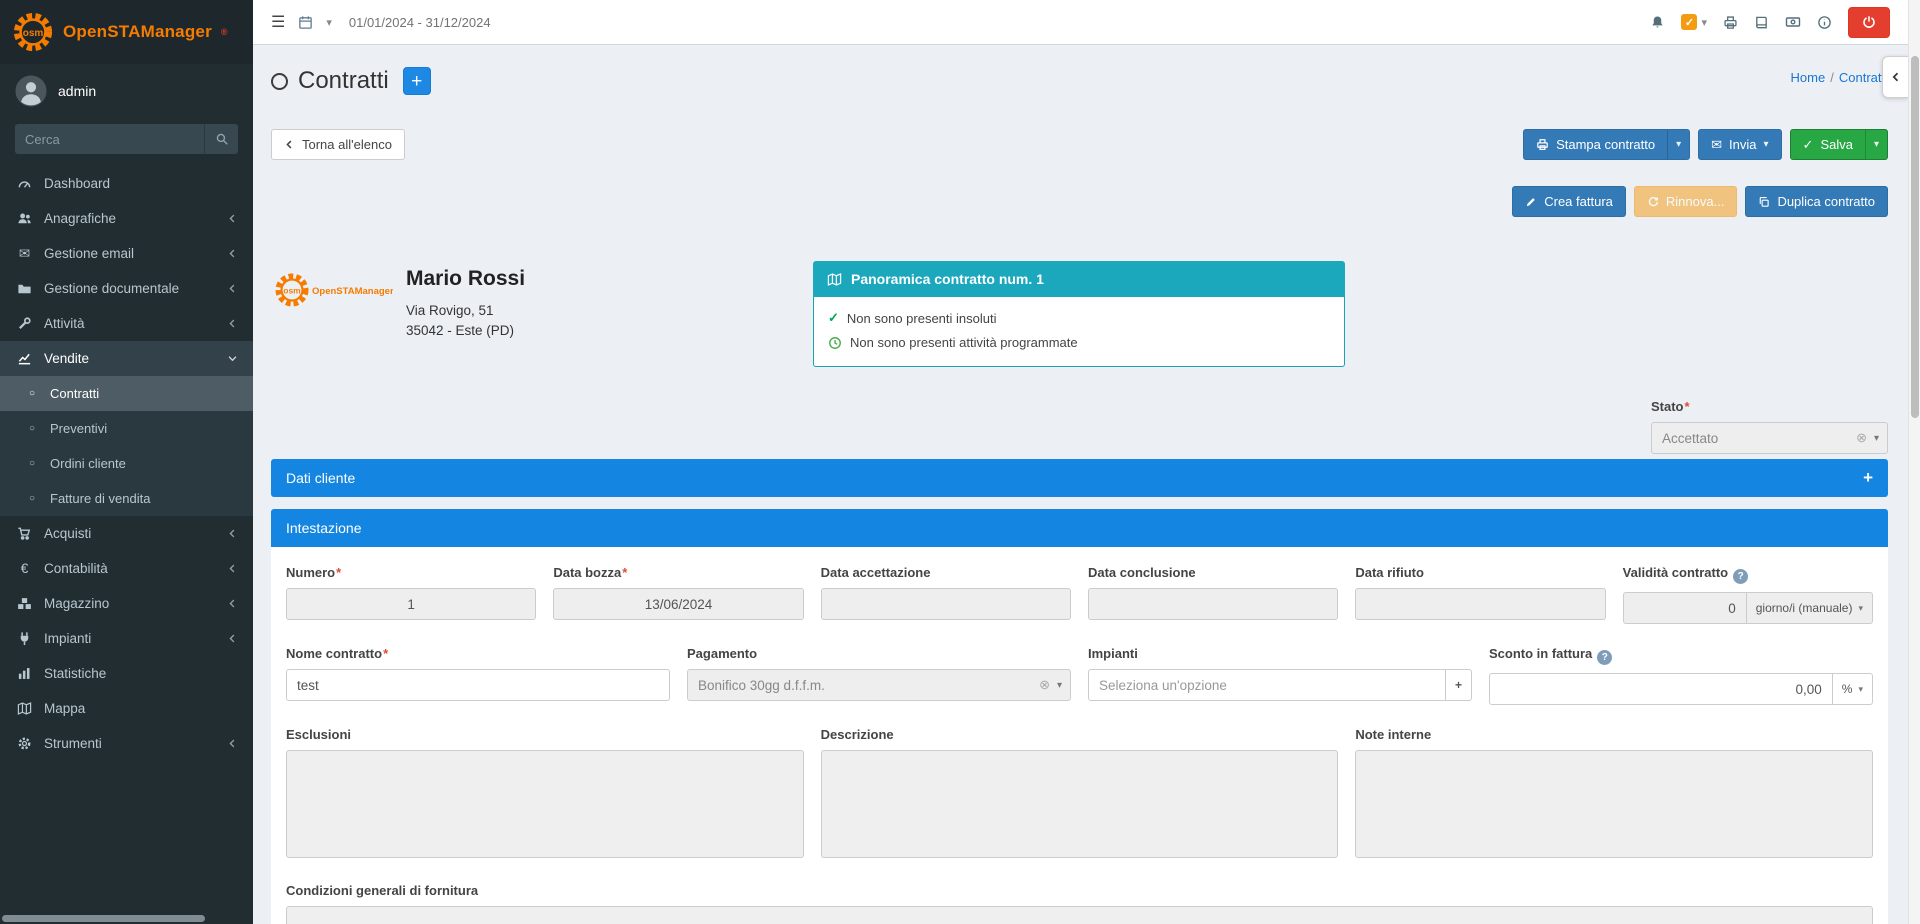  I want to click on required-asterisk: *, so click(386, 653).